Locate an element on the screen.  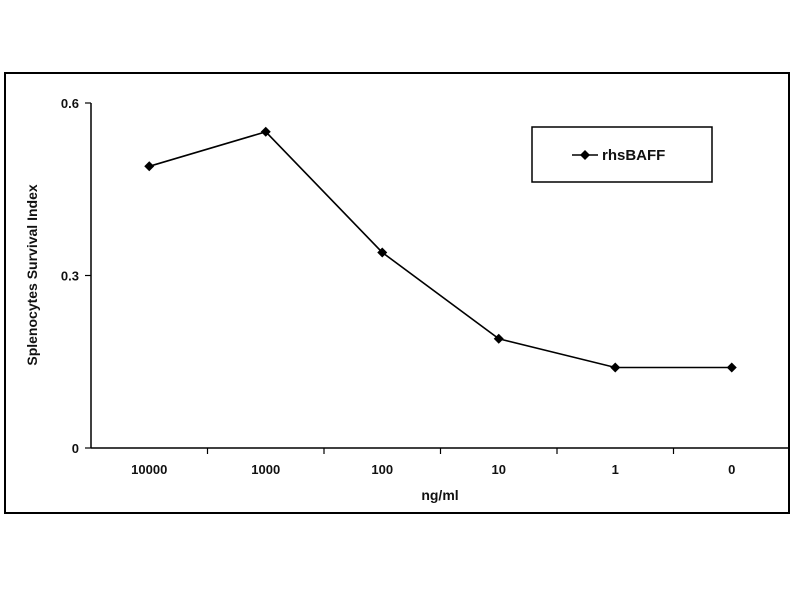
x-tick-label: 10000 is located at coordinates (149, 469).